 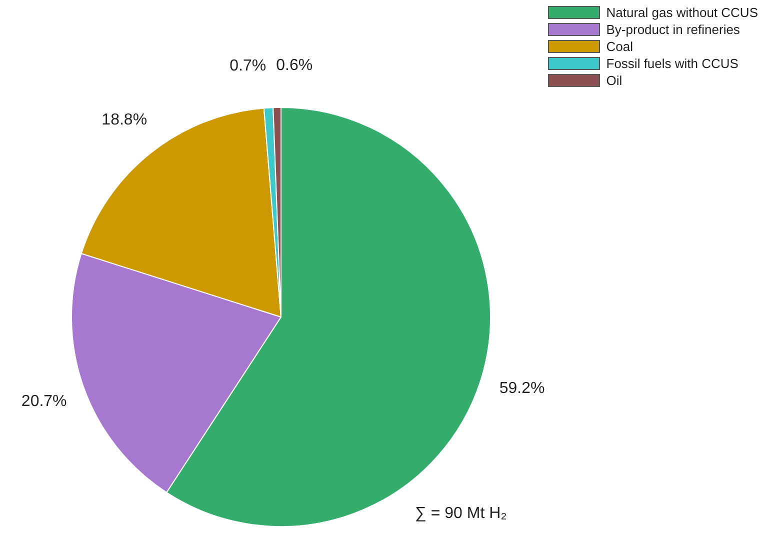 What do you see at coordinates (294, 65) in the screenshot?
I see `data-label: 0.6%` at bounding box center [294, 65].